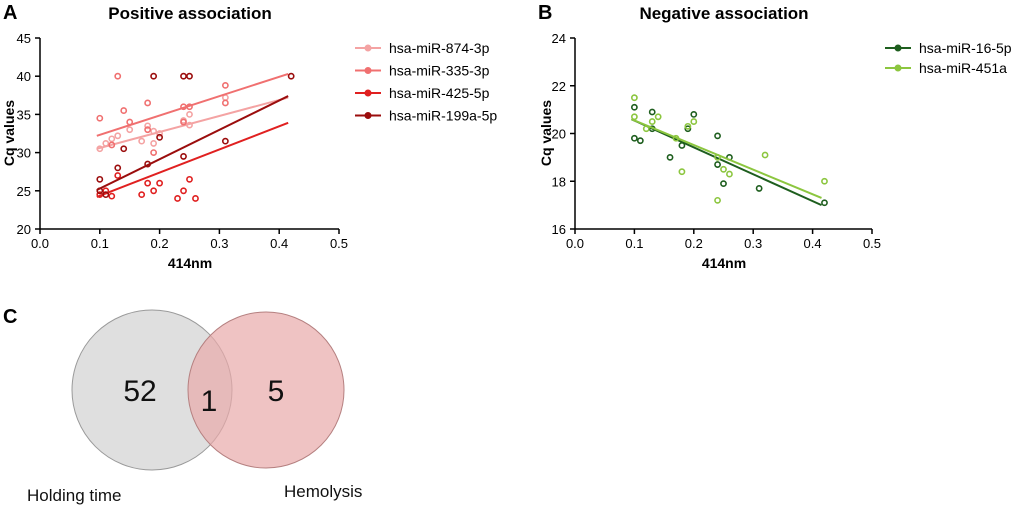 The image size is (1024, 509). I want to click on legend-marker-hsa-mir-199a-5p, so click(368, 115).